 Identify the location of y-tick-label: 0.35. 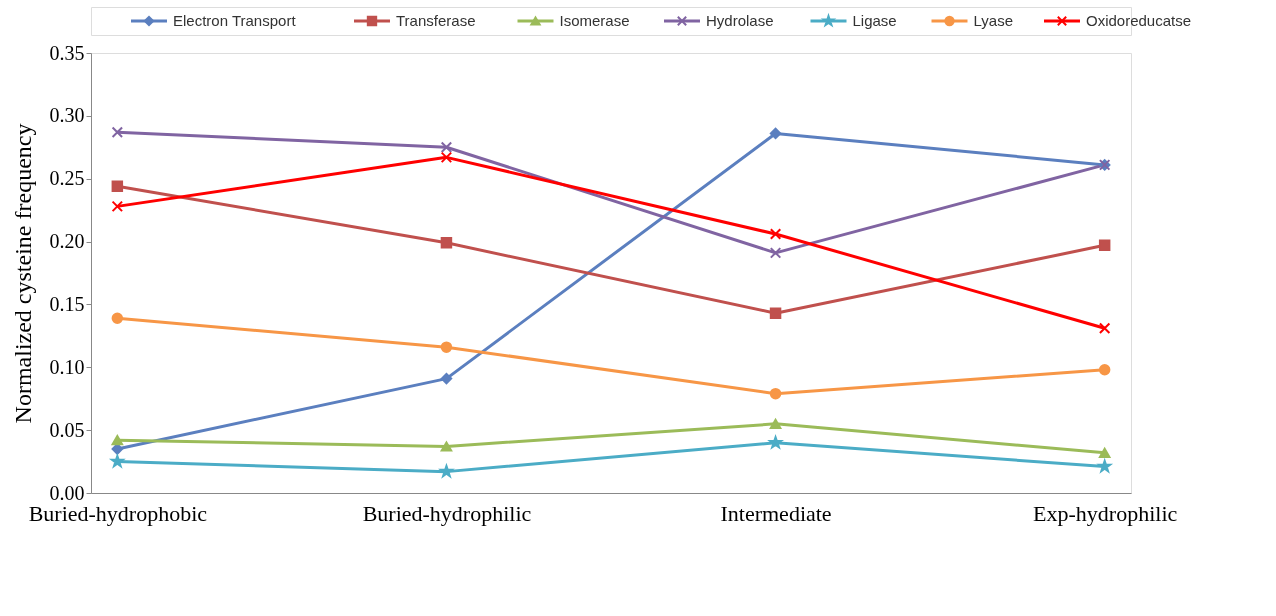
(67, 52).